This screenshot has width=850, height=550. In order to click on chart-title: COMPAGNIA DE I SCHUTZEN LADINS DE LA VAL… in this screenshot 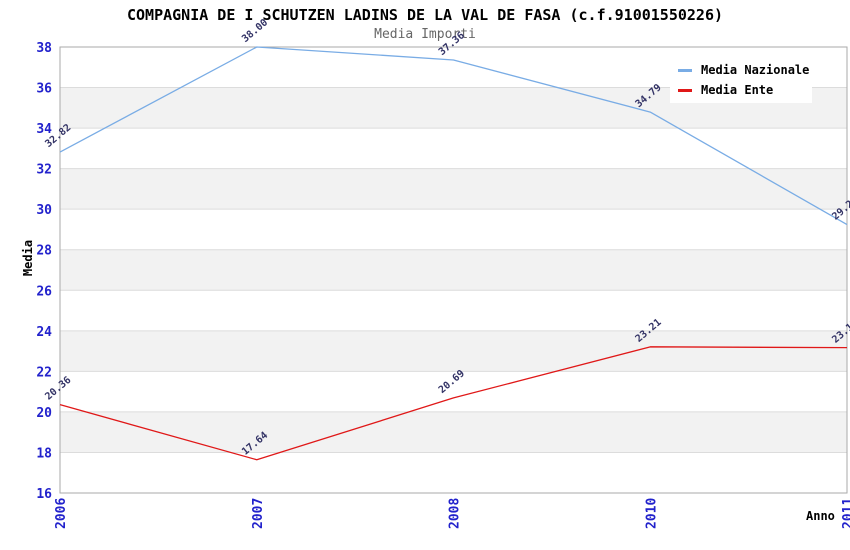, I will do `click(425, 15)`.